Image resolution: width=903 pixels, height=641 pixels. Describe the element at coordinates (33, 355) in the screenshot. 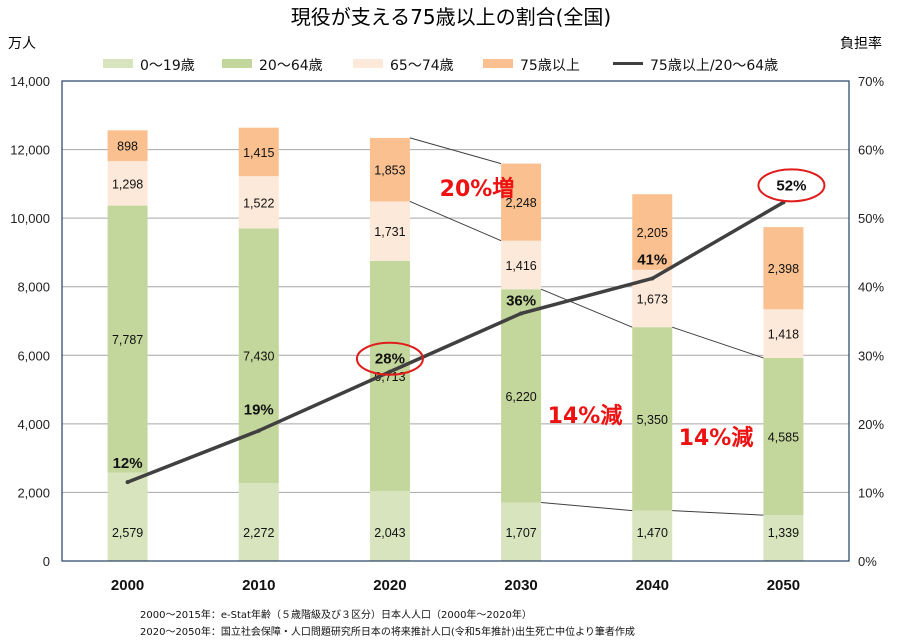

I see `y-tick-label: 6,000` at that location.